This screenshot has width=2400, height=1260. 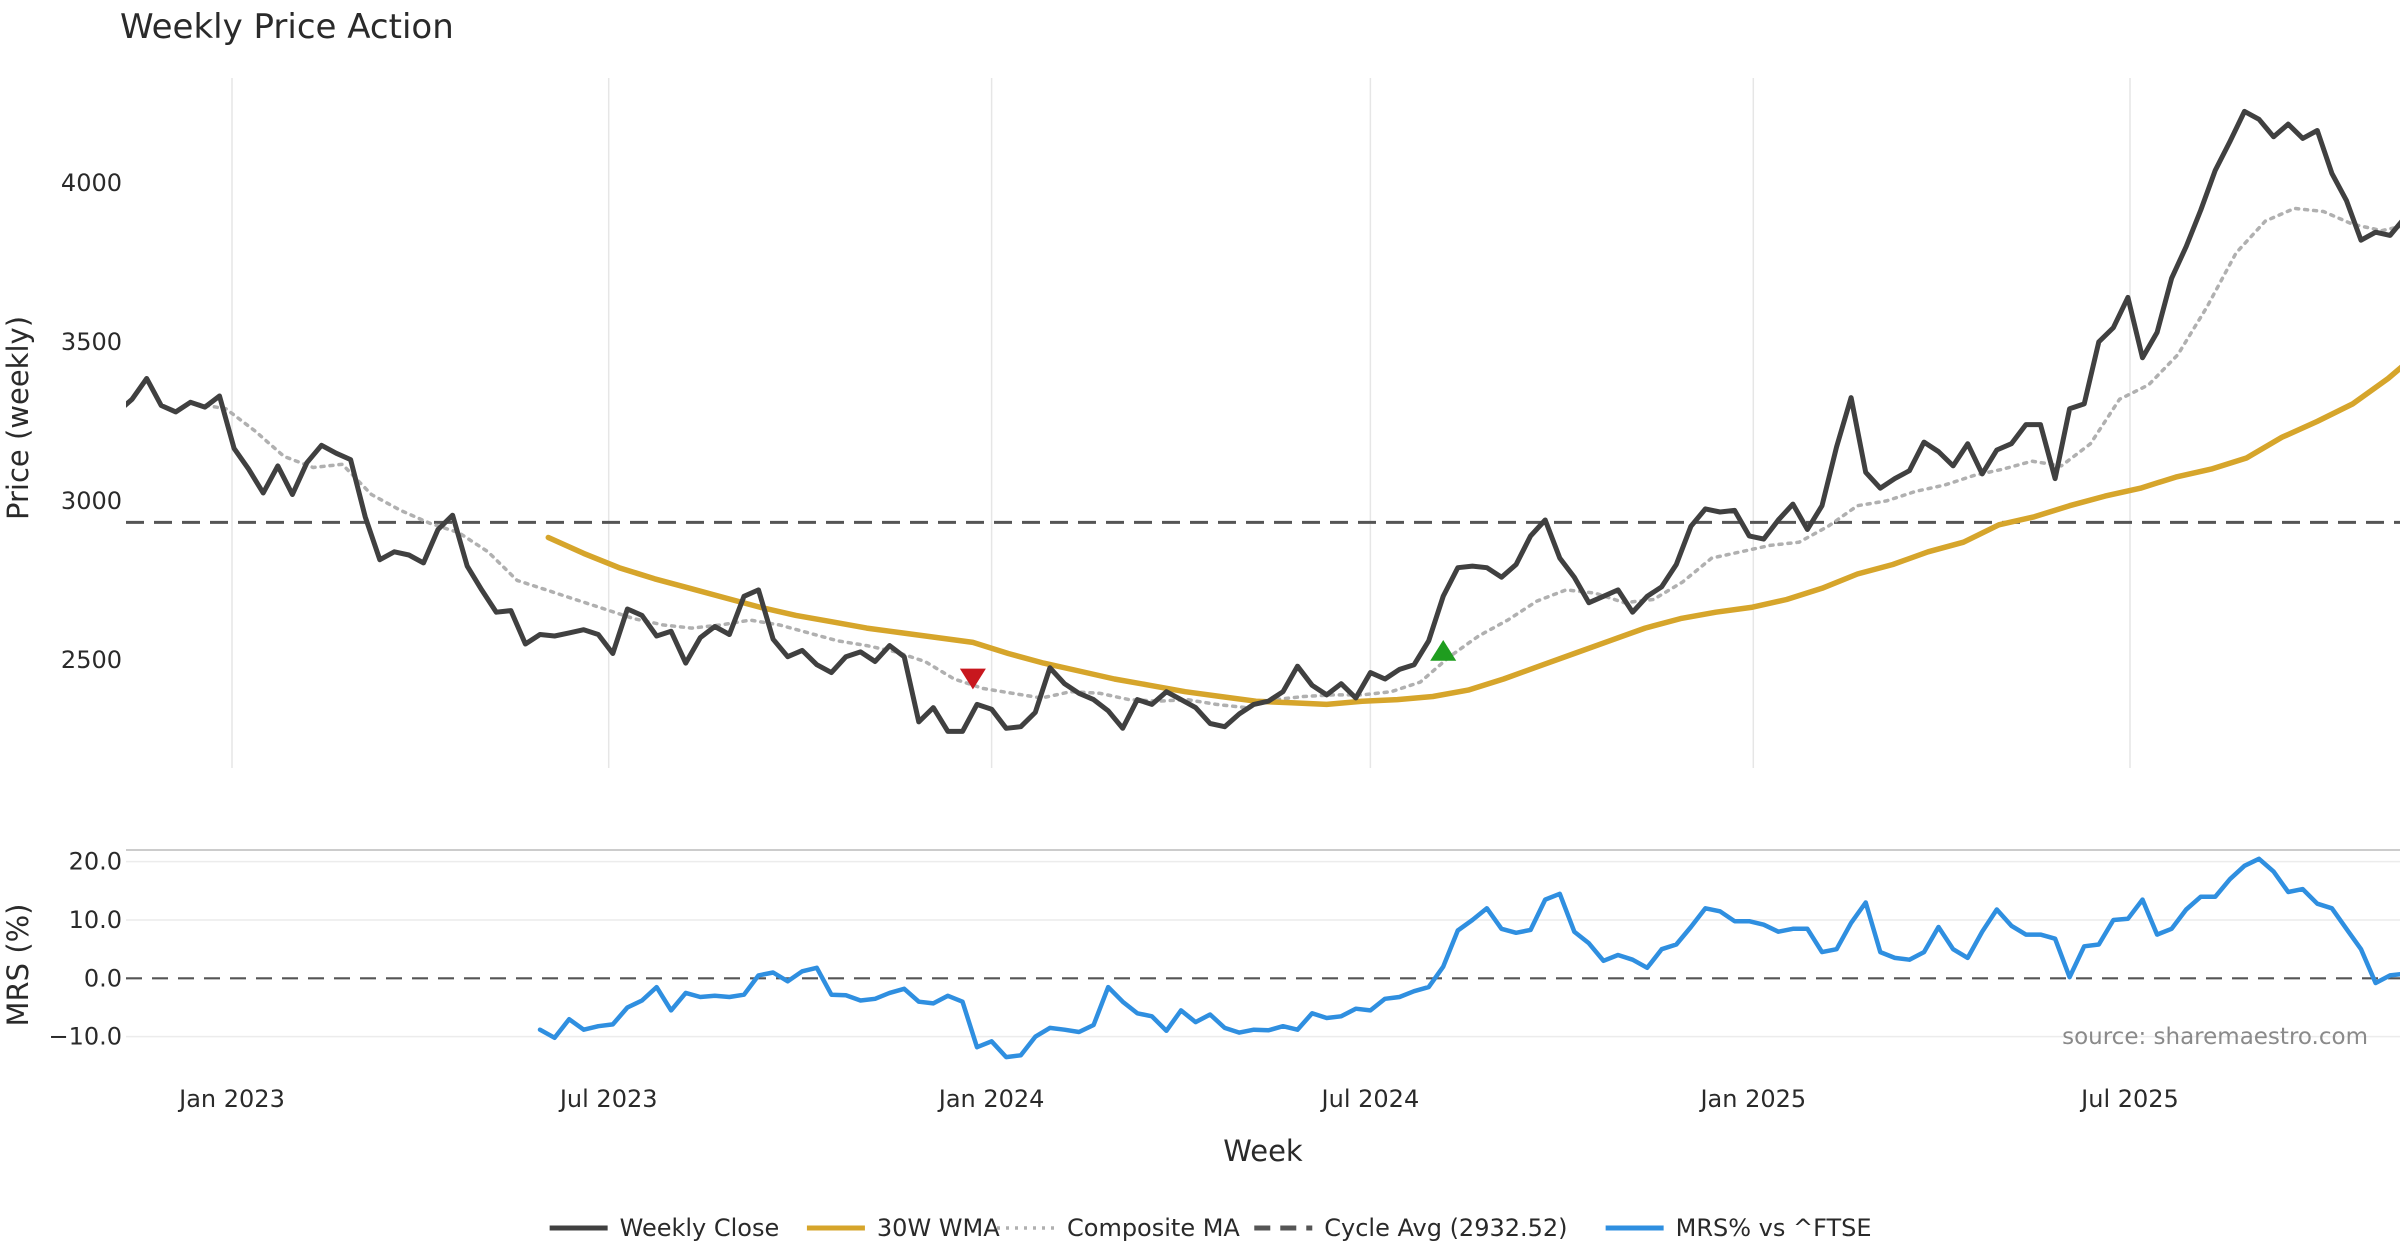 I want to click on mrs-line, so click(x=1468, y=958).